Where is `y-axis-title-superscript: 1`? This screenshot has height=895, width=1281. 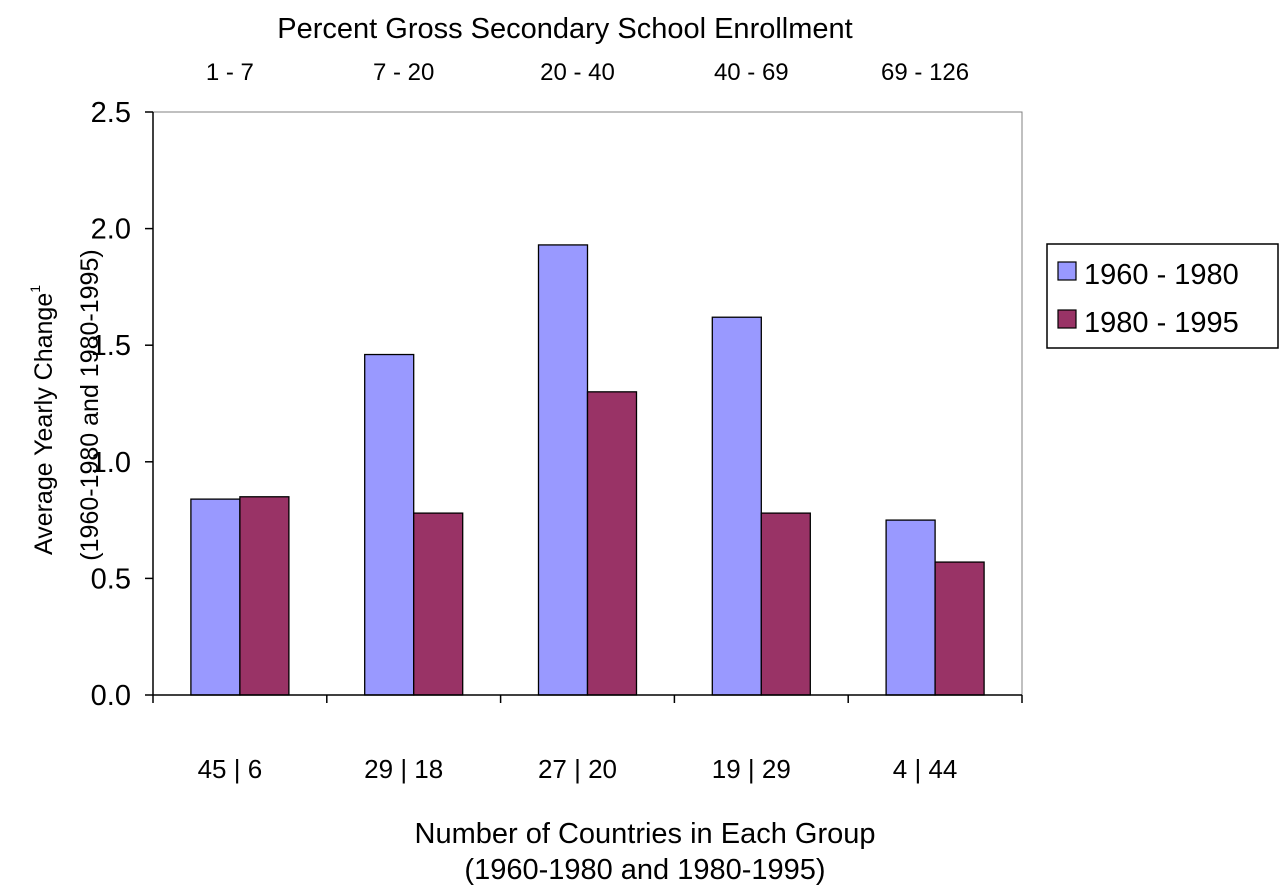
y-axis-title-superscript: 1 is located at coordinates (35, 289).